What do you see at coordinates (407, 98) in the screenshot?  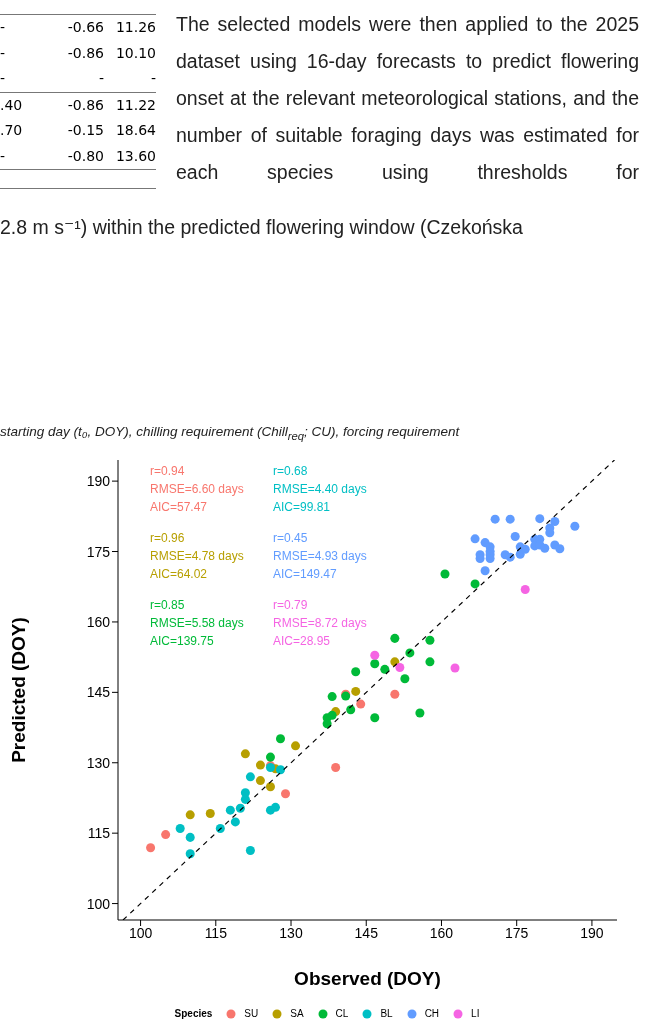 I see `text: The selected models were then applied to the 2025 dataset using 16-day forecasts to predict flowering onset at the relevant meteorological stations, and the number of suitable foraging days was estimated for each species using thresholds for` at bounding box center [407, 98].